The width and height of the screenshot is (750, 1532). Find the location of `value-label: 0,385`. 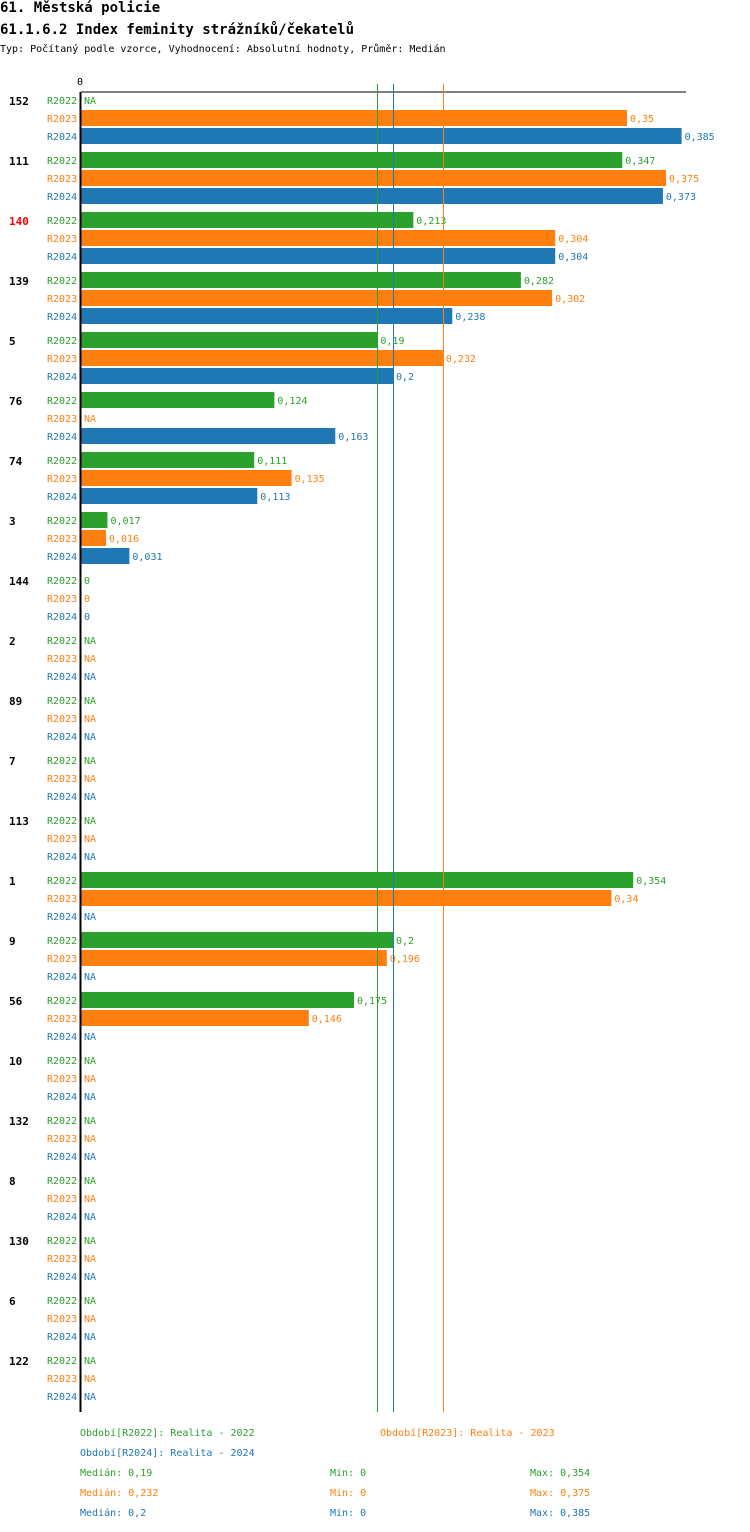

value-label: 0,385 is located at coordinates (700, 137).